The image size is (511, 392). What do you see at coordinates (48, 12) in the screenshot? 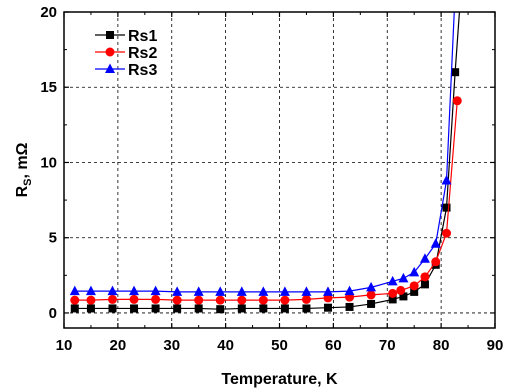
I see `y-tick-label: 20` at bounding box center [48, 12].